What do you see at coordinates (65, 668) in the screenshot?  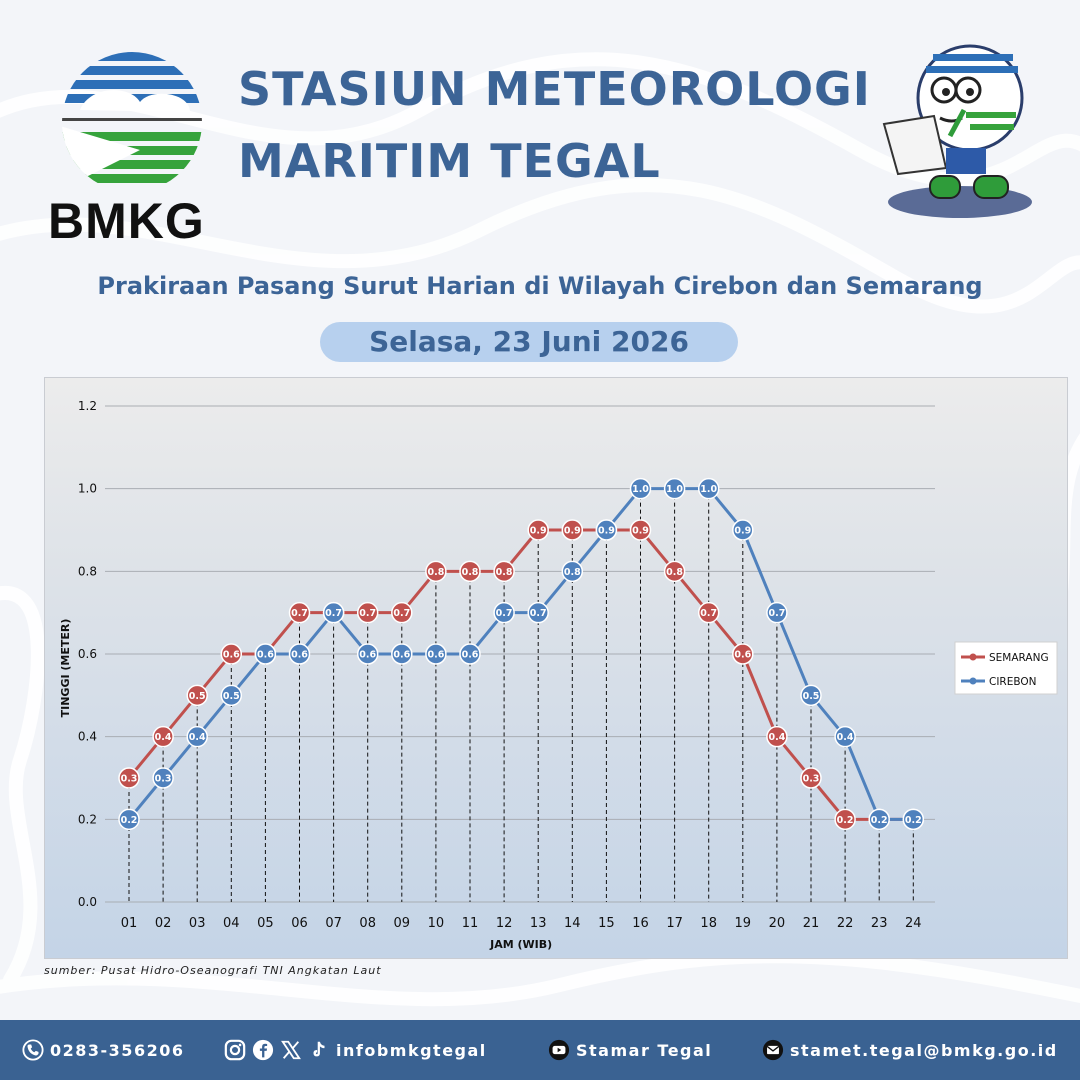 I see `y-axis-title: TINGGI (METER)` at bounding box center [65, 668].